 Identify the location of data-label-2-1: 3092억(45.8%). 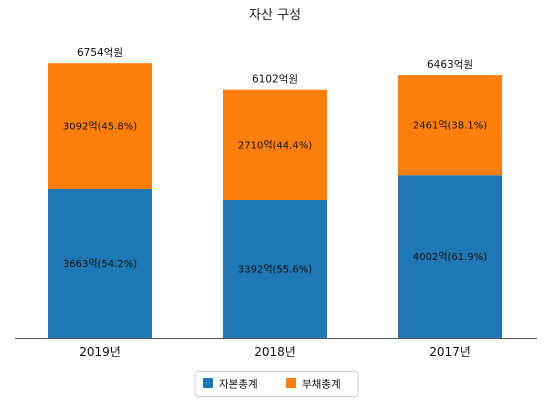
(100, 127).